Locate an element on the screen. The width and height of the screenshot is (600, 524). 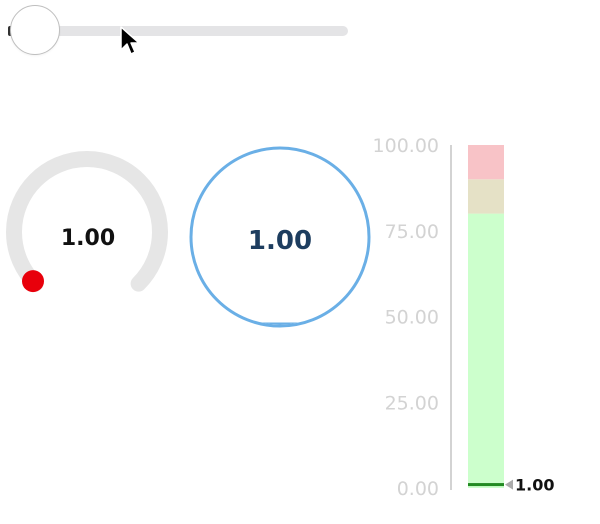
linear-gauge-tick-label: 75.00 is located at coordinates (412, 232).